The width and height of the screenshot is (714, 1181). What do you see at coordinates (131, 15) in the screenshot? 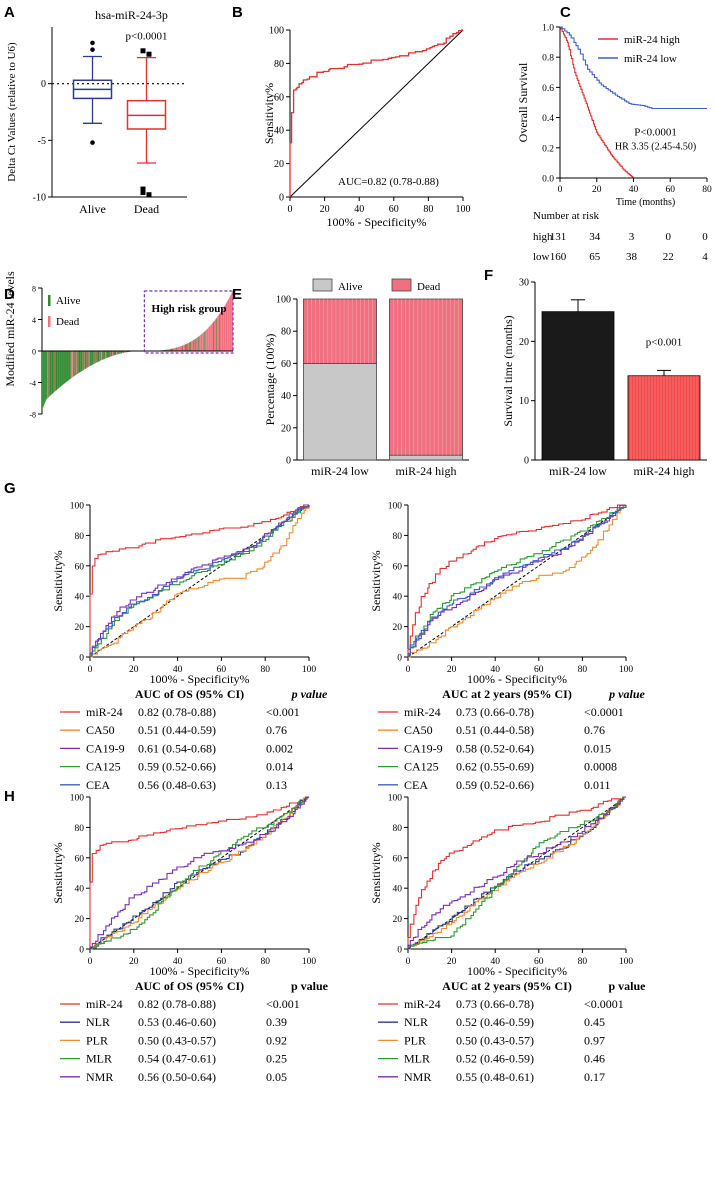
I see `panel-a-title: hsa-miR-24-3p` at bounding box center [131, 15].